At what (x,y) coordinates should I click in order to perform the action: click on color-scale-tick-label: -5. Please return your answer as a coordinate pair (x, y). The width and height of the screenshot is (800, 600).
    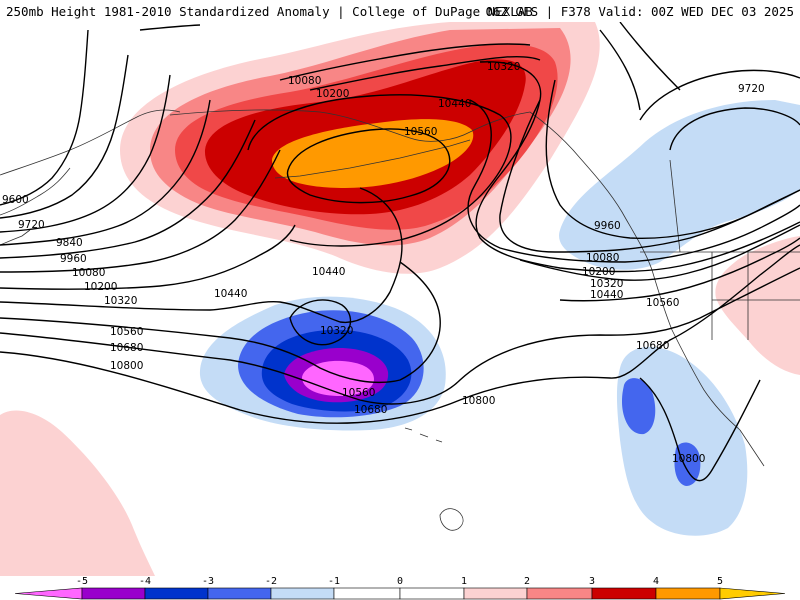
    Looking at the image, I should click on (82, 581).